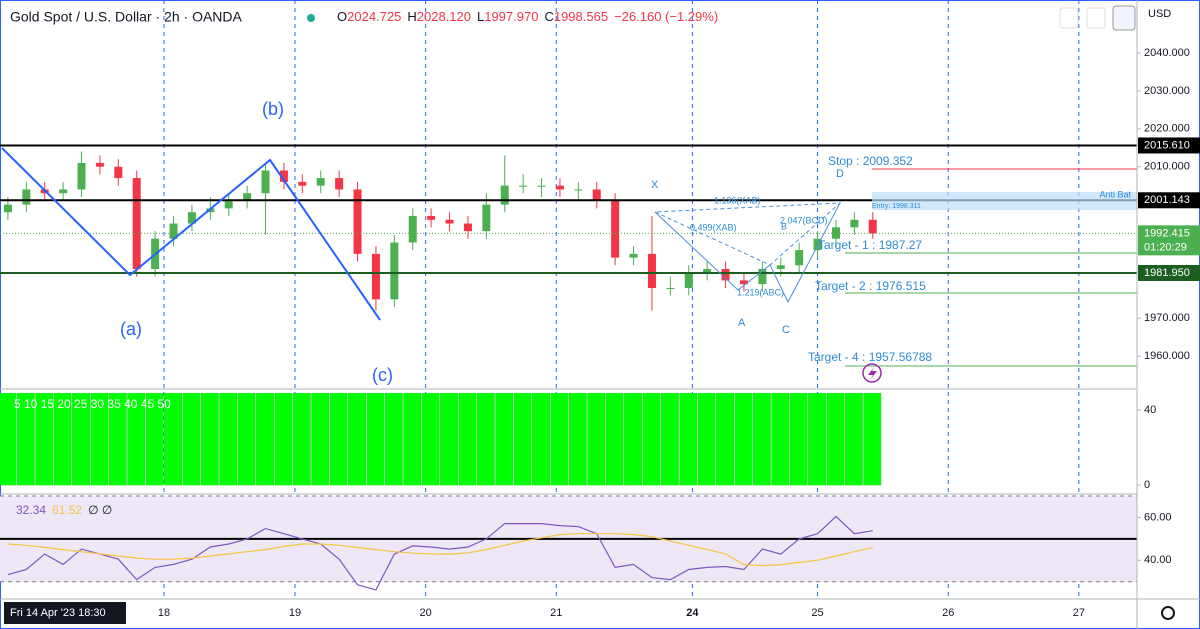 This screenshot has height=629, width=1200. What do you see at coordinates (1158, 517) in the screenshot?
I see `y-tick-label: 60.00` at bounding box center [1158, 517].